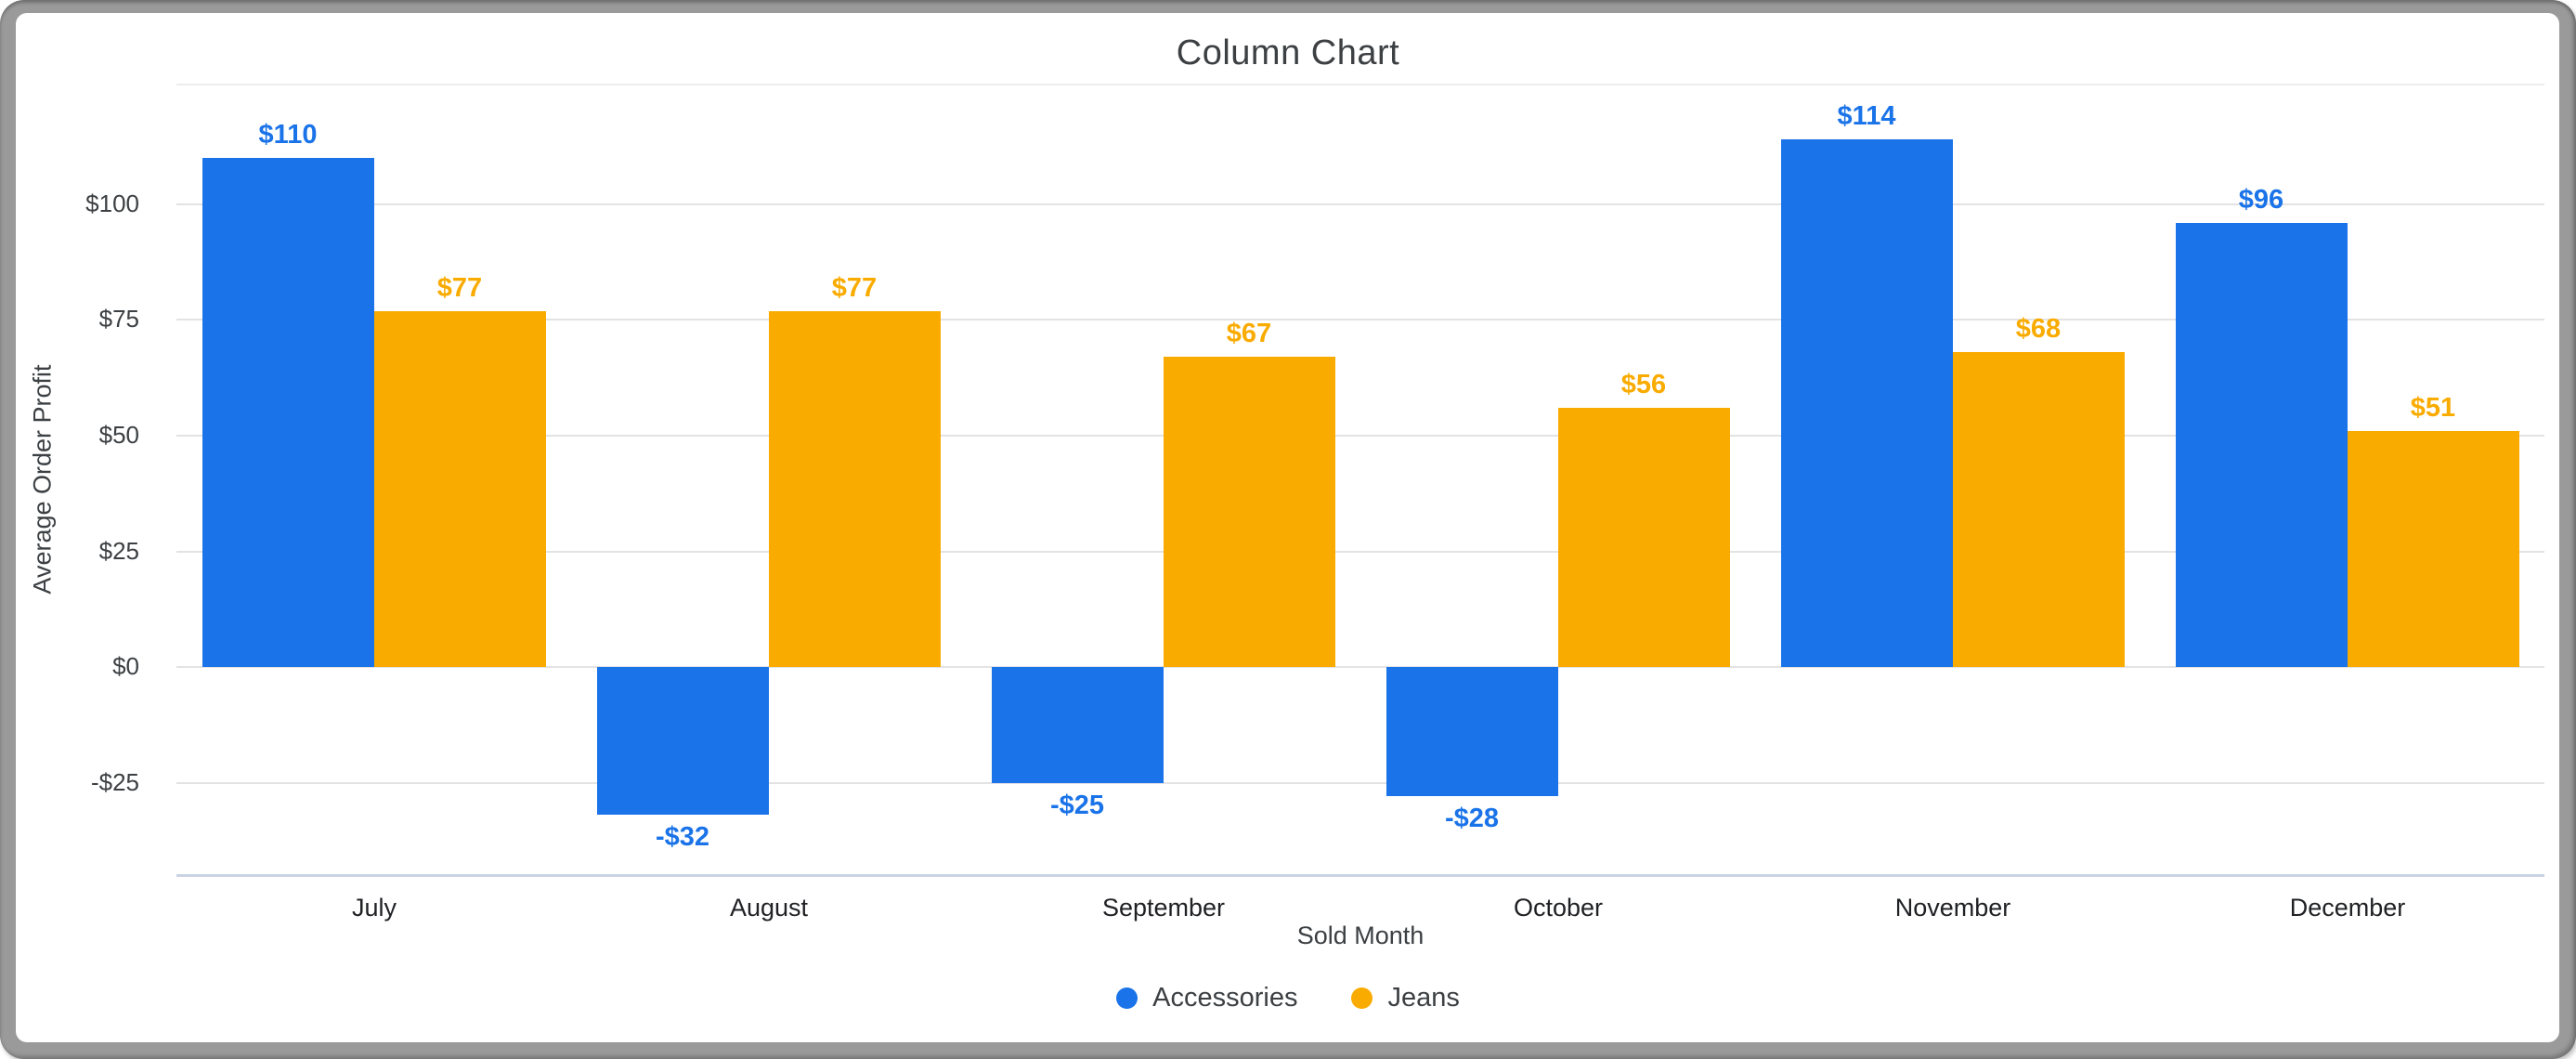 This screenshot has height=1059, width=2576. What do you see at coordinates (1472, 818) in the screenshot?
I see `bar-value-label: -$28` at bounding box center [1472, 818].